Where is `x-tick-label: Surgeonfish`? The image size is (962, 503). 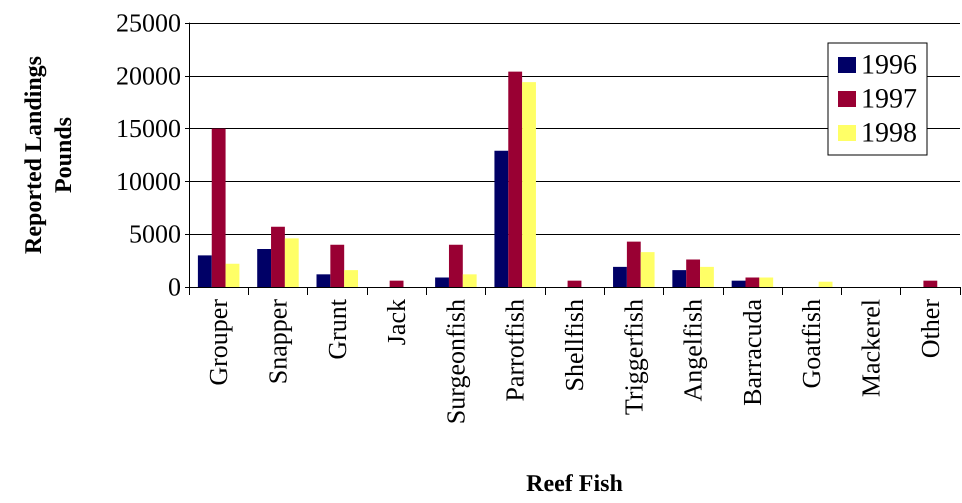 x-tick-label: Surgeonfish is located at coordinates (455, 361).